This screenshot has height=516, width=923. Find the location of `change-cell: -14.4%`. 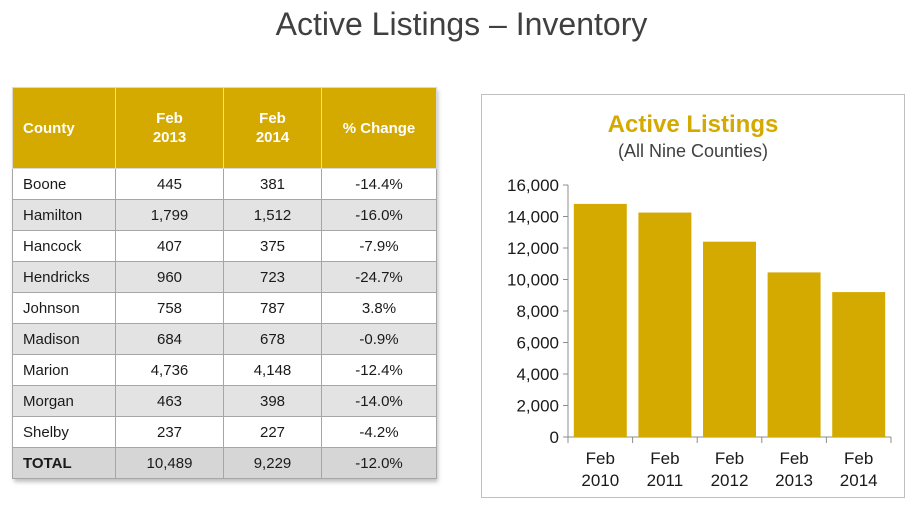

change-cell: -14.4% is located at coordinates (379, 184).